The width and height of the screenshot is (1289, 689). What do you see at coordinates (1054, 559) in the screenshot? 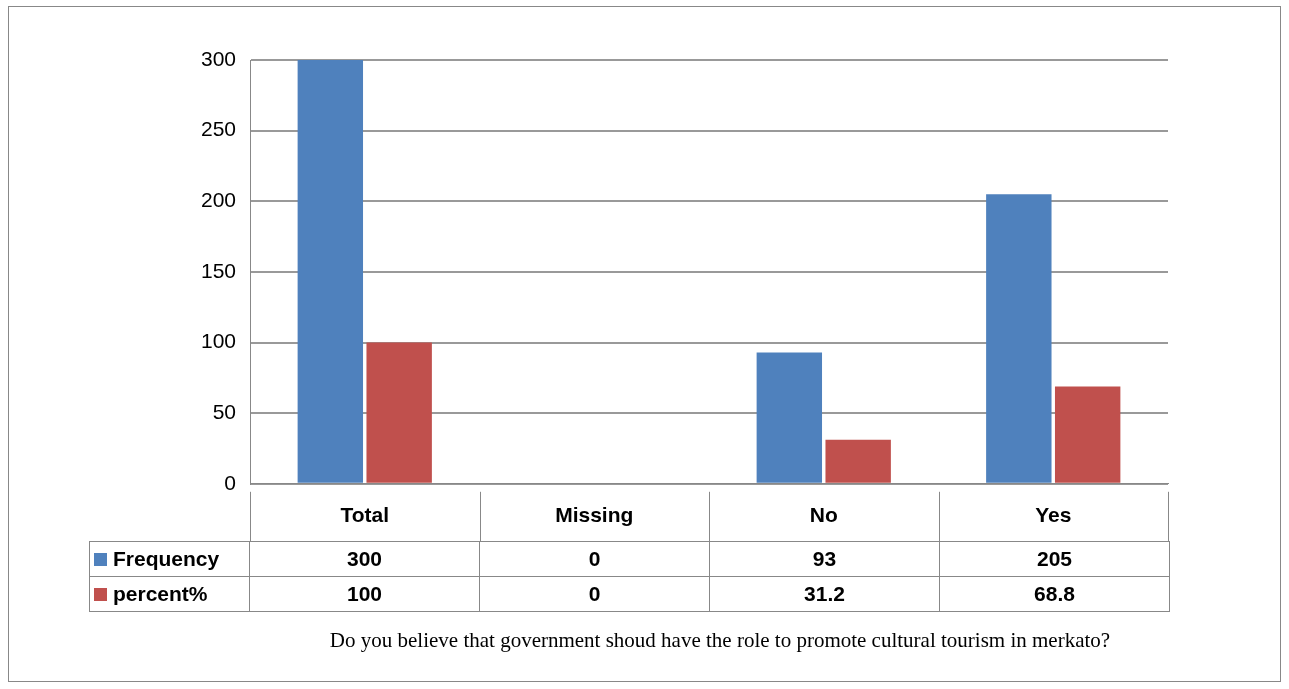
I see `data-label: 205` at bounding box center [1054, 559].